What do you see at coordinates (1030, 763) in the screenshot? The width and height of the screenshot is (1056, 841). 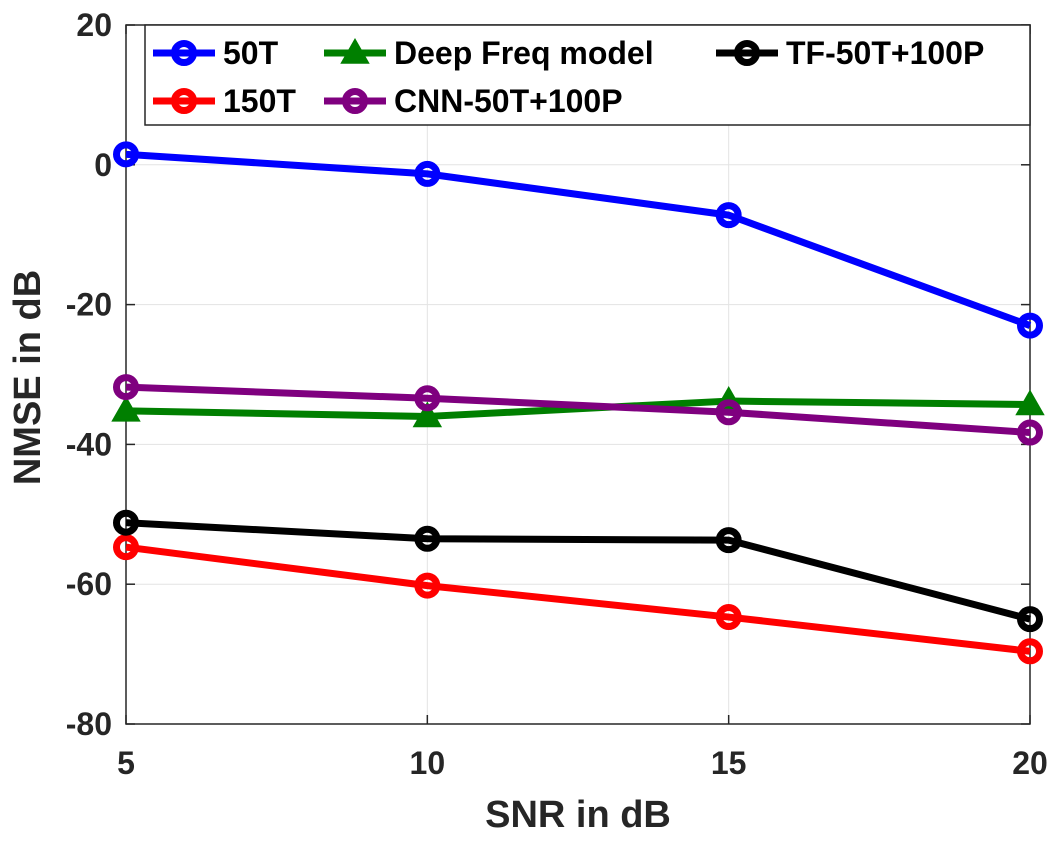 I see `x-tick-label: 20` at bounding box center [1030, 763].